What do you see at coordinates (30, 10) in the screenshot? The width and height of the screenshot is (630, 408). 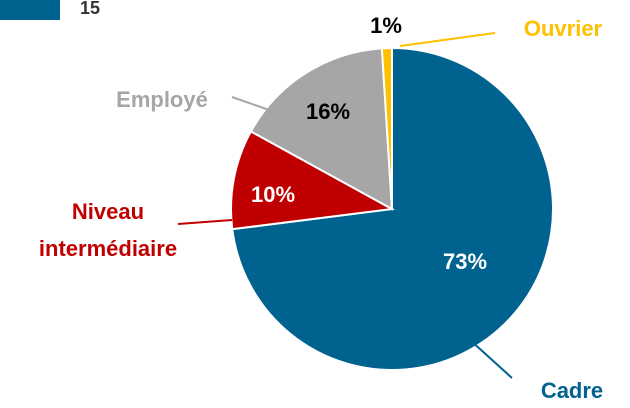 I see `badge-box` at bounding box center [30, 10].